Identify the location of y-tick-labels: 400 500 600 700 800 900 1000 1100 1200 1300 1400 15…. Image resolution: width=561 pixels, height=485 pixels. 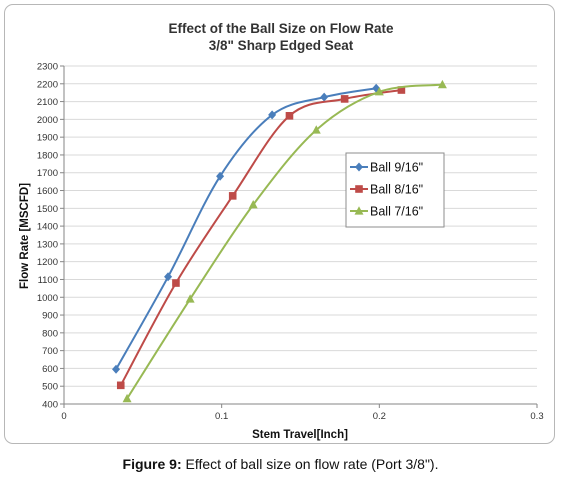
(47, 236).